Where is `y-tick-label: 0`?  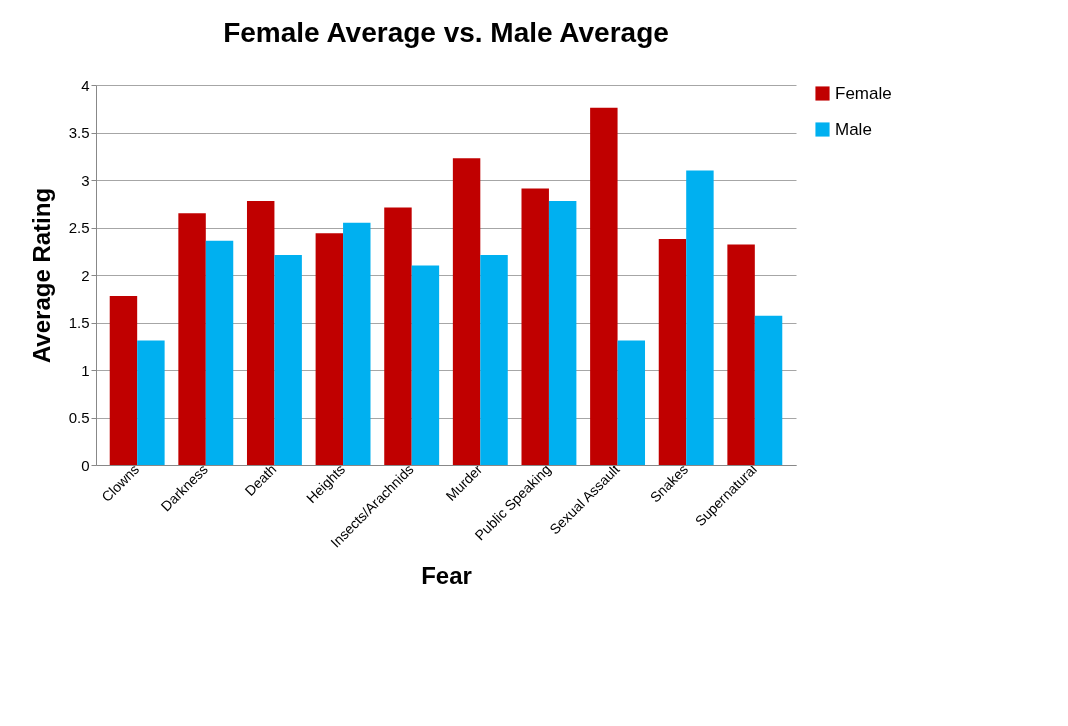 y-tick-label: 0 is located at coordinates (85, 465).